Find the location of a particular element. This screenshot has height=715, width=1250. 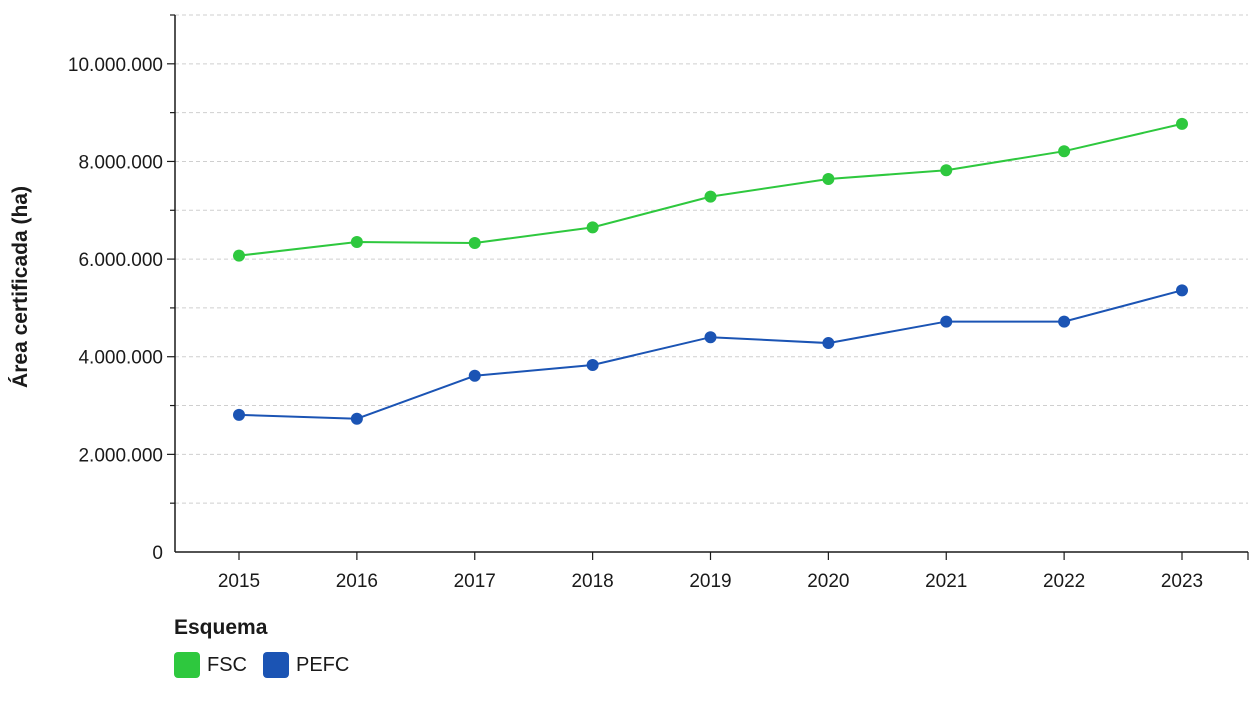

y-tick-label: 10.000.000 is located at coordinates (115, 65).